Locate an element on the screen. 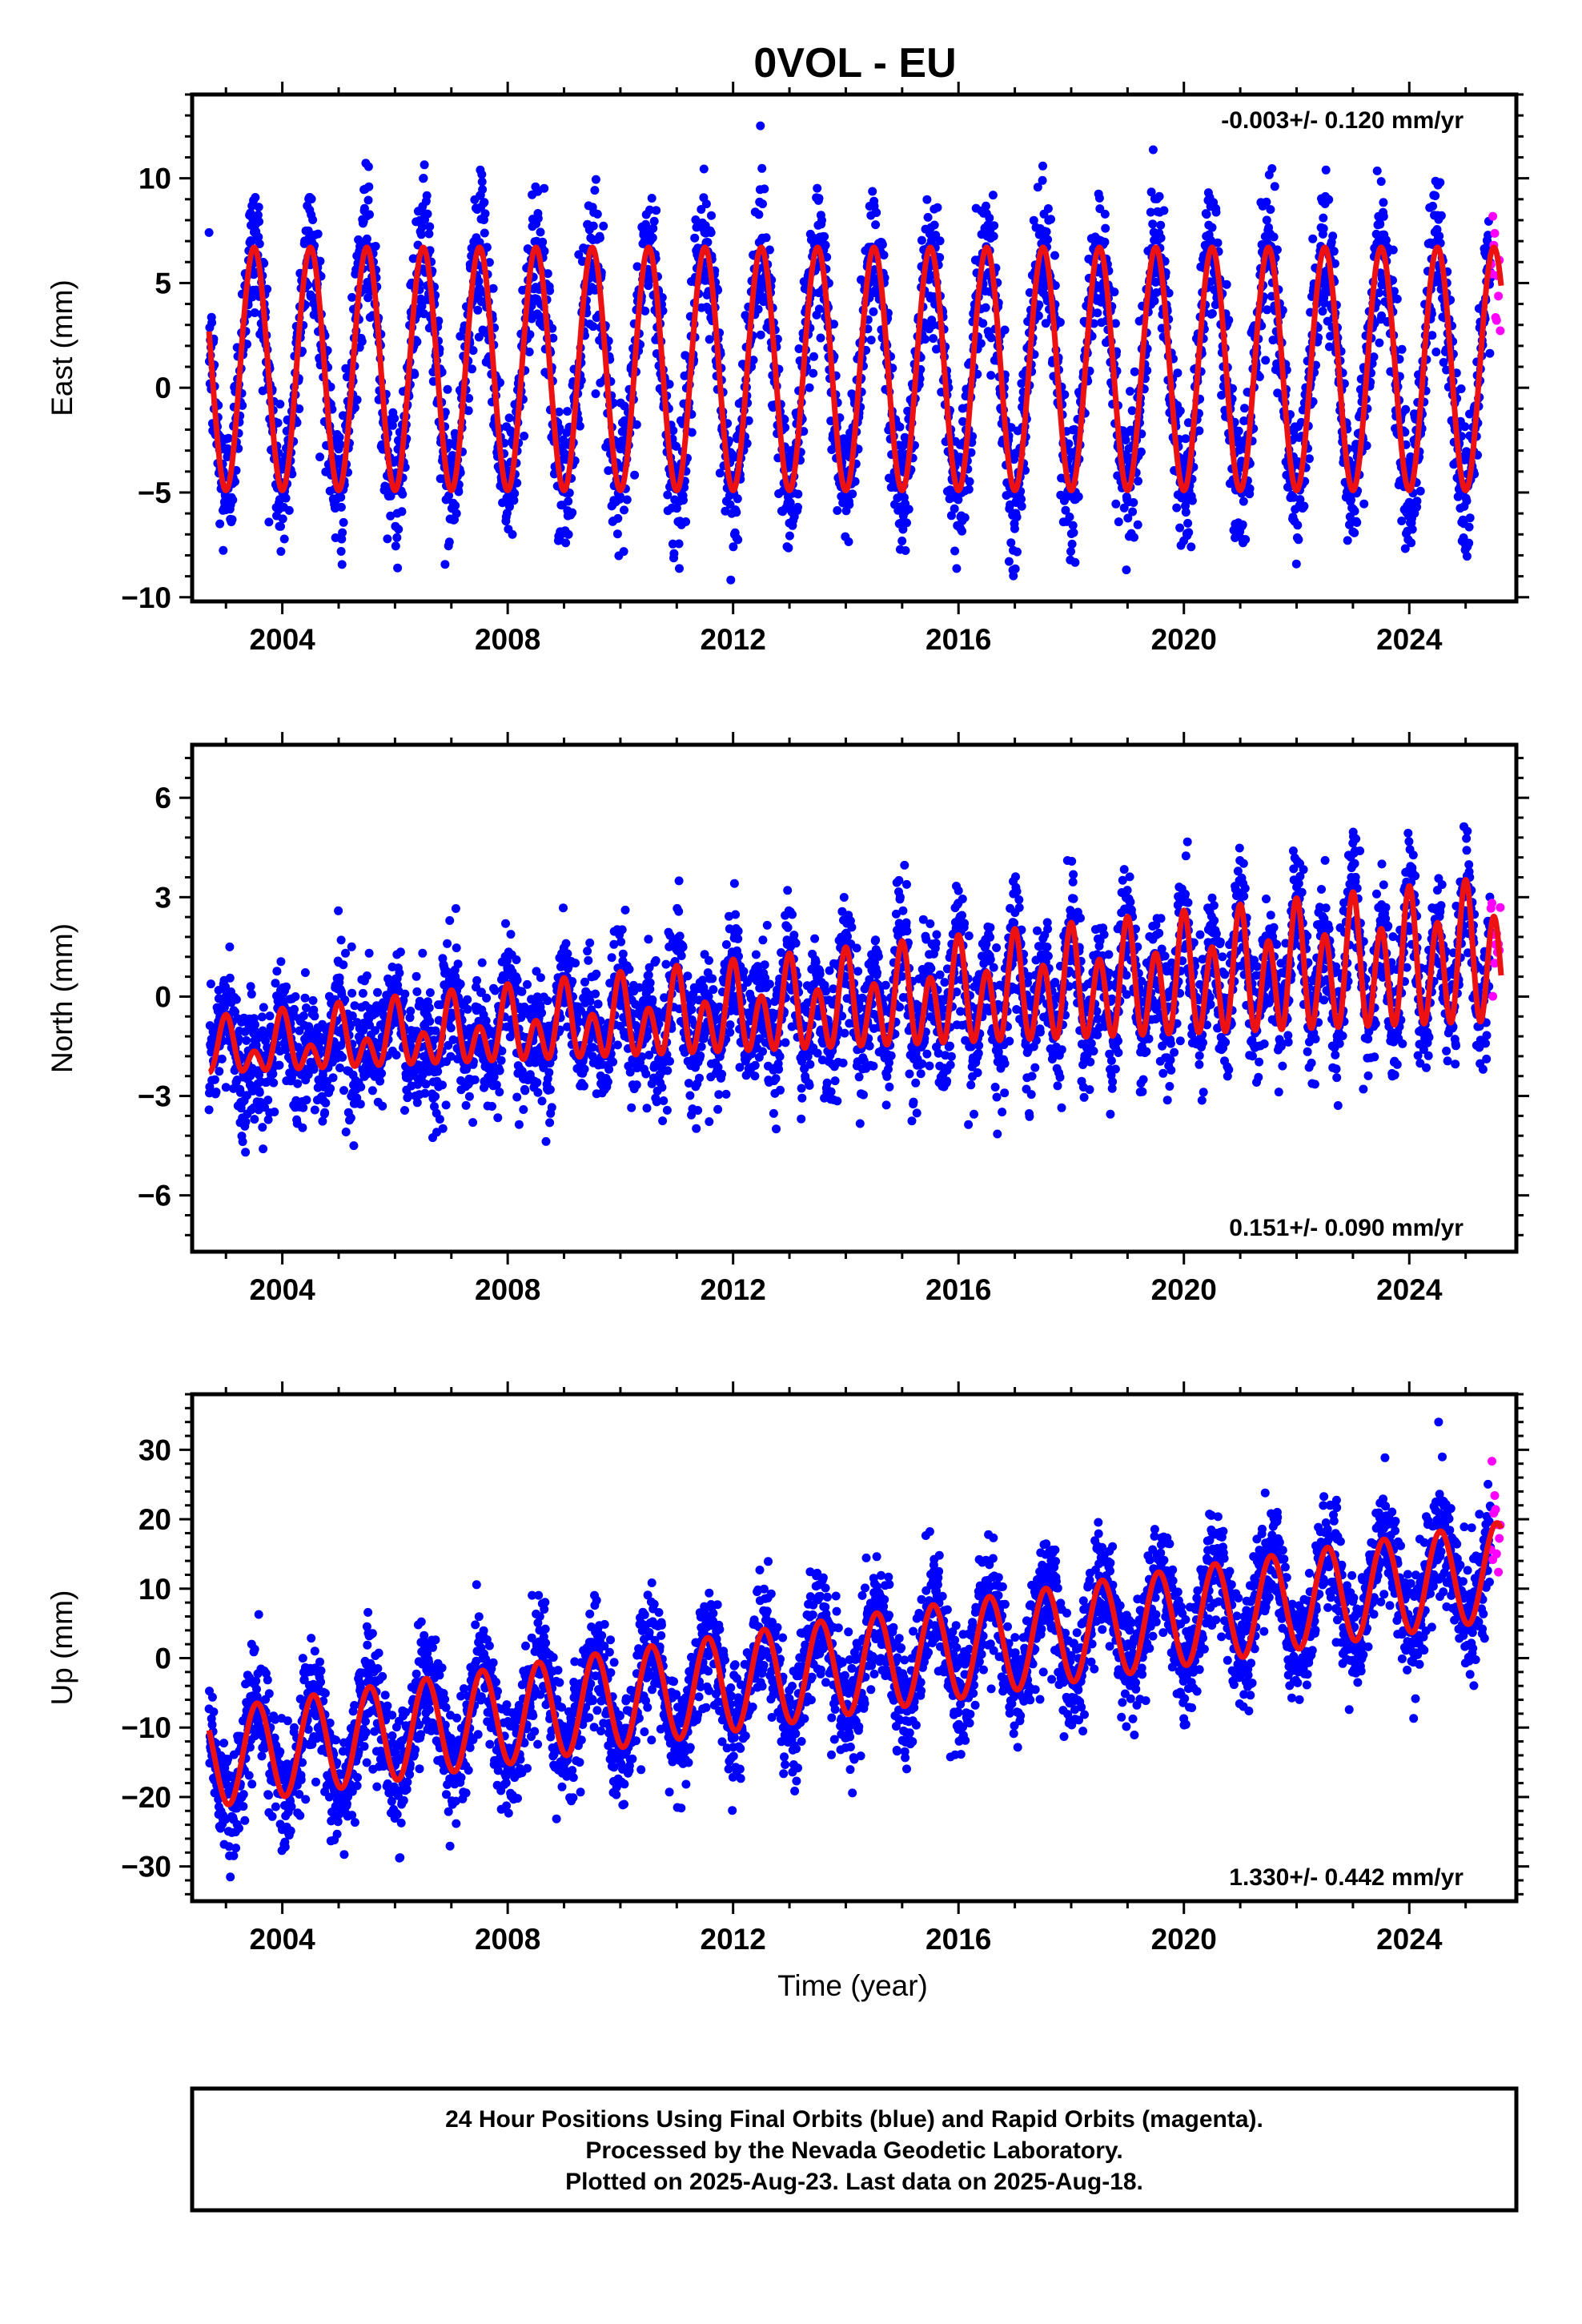 The width and height of the screenshot is (1582, 2324). east-xtick-label: 2004 is located at coordinates (282, 639).